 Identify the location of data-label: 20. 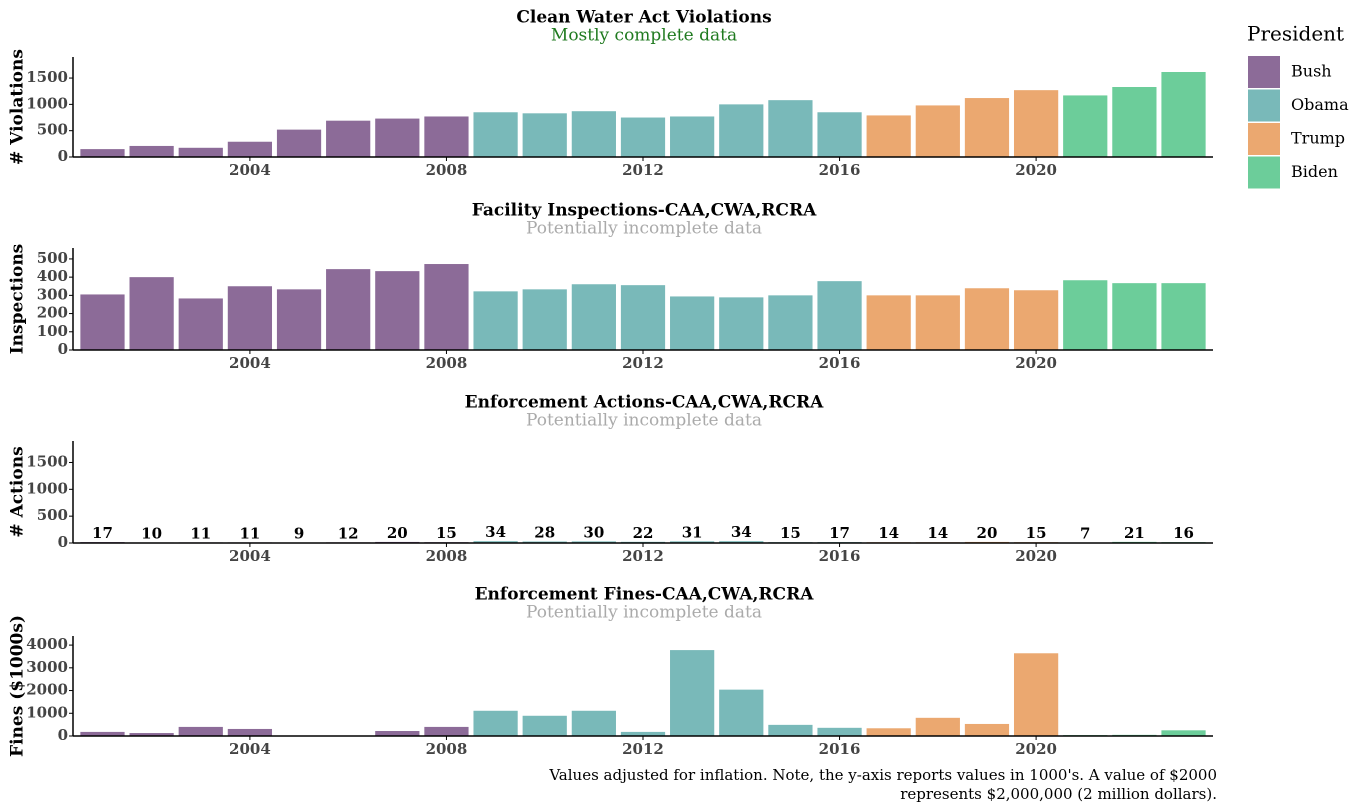
(397, 533).